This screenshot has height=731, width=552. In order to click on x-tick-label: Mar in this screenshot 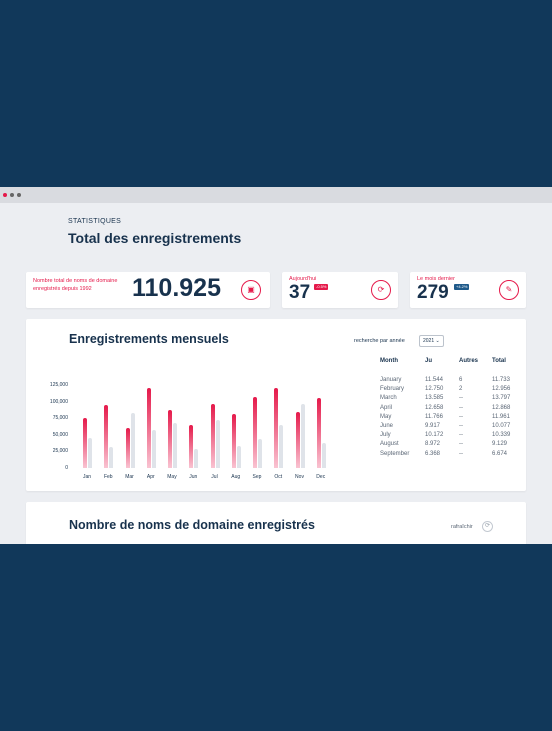, I will do `click(129, 477)`.